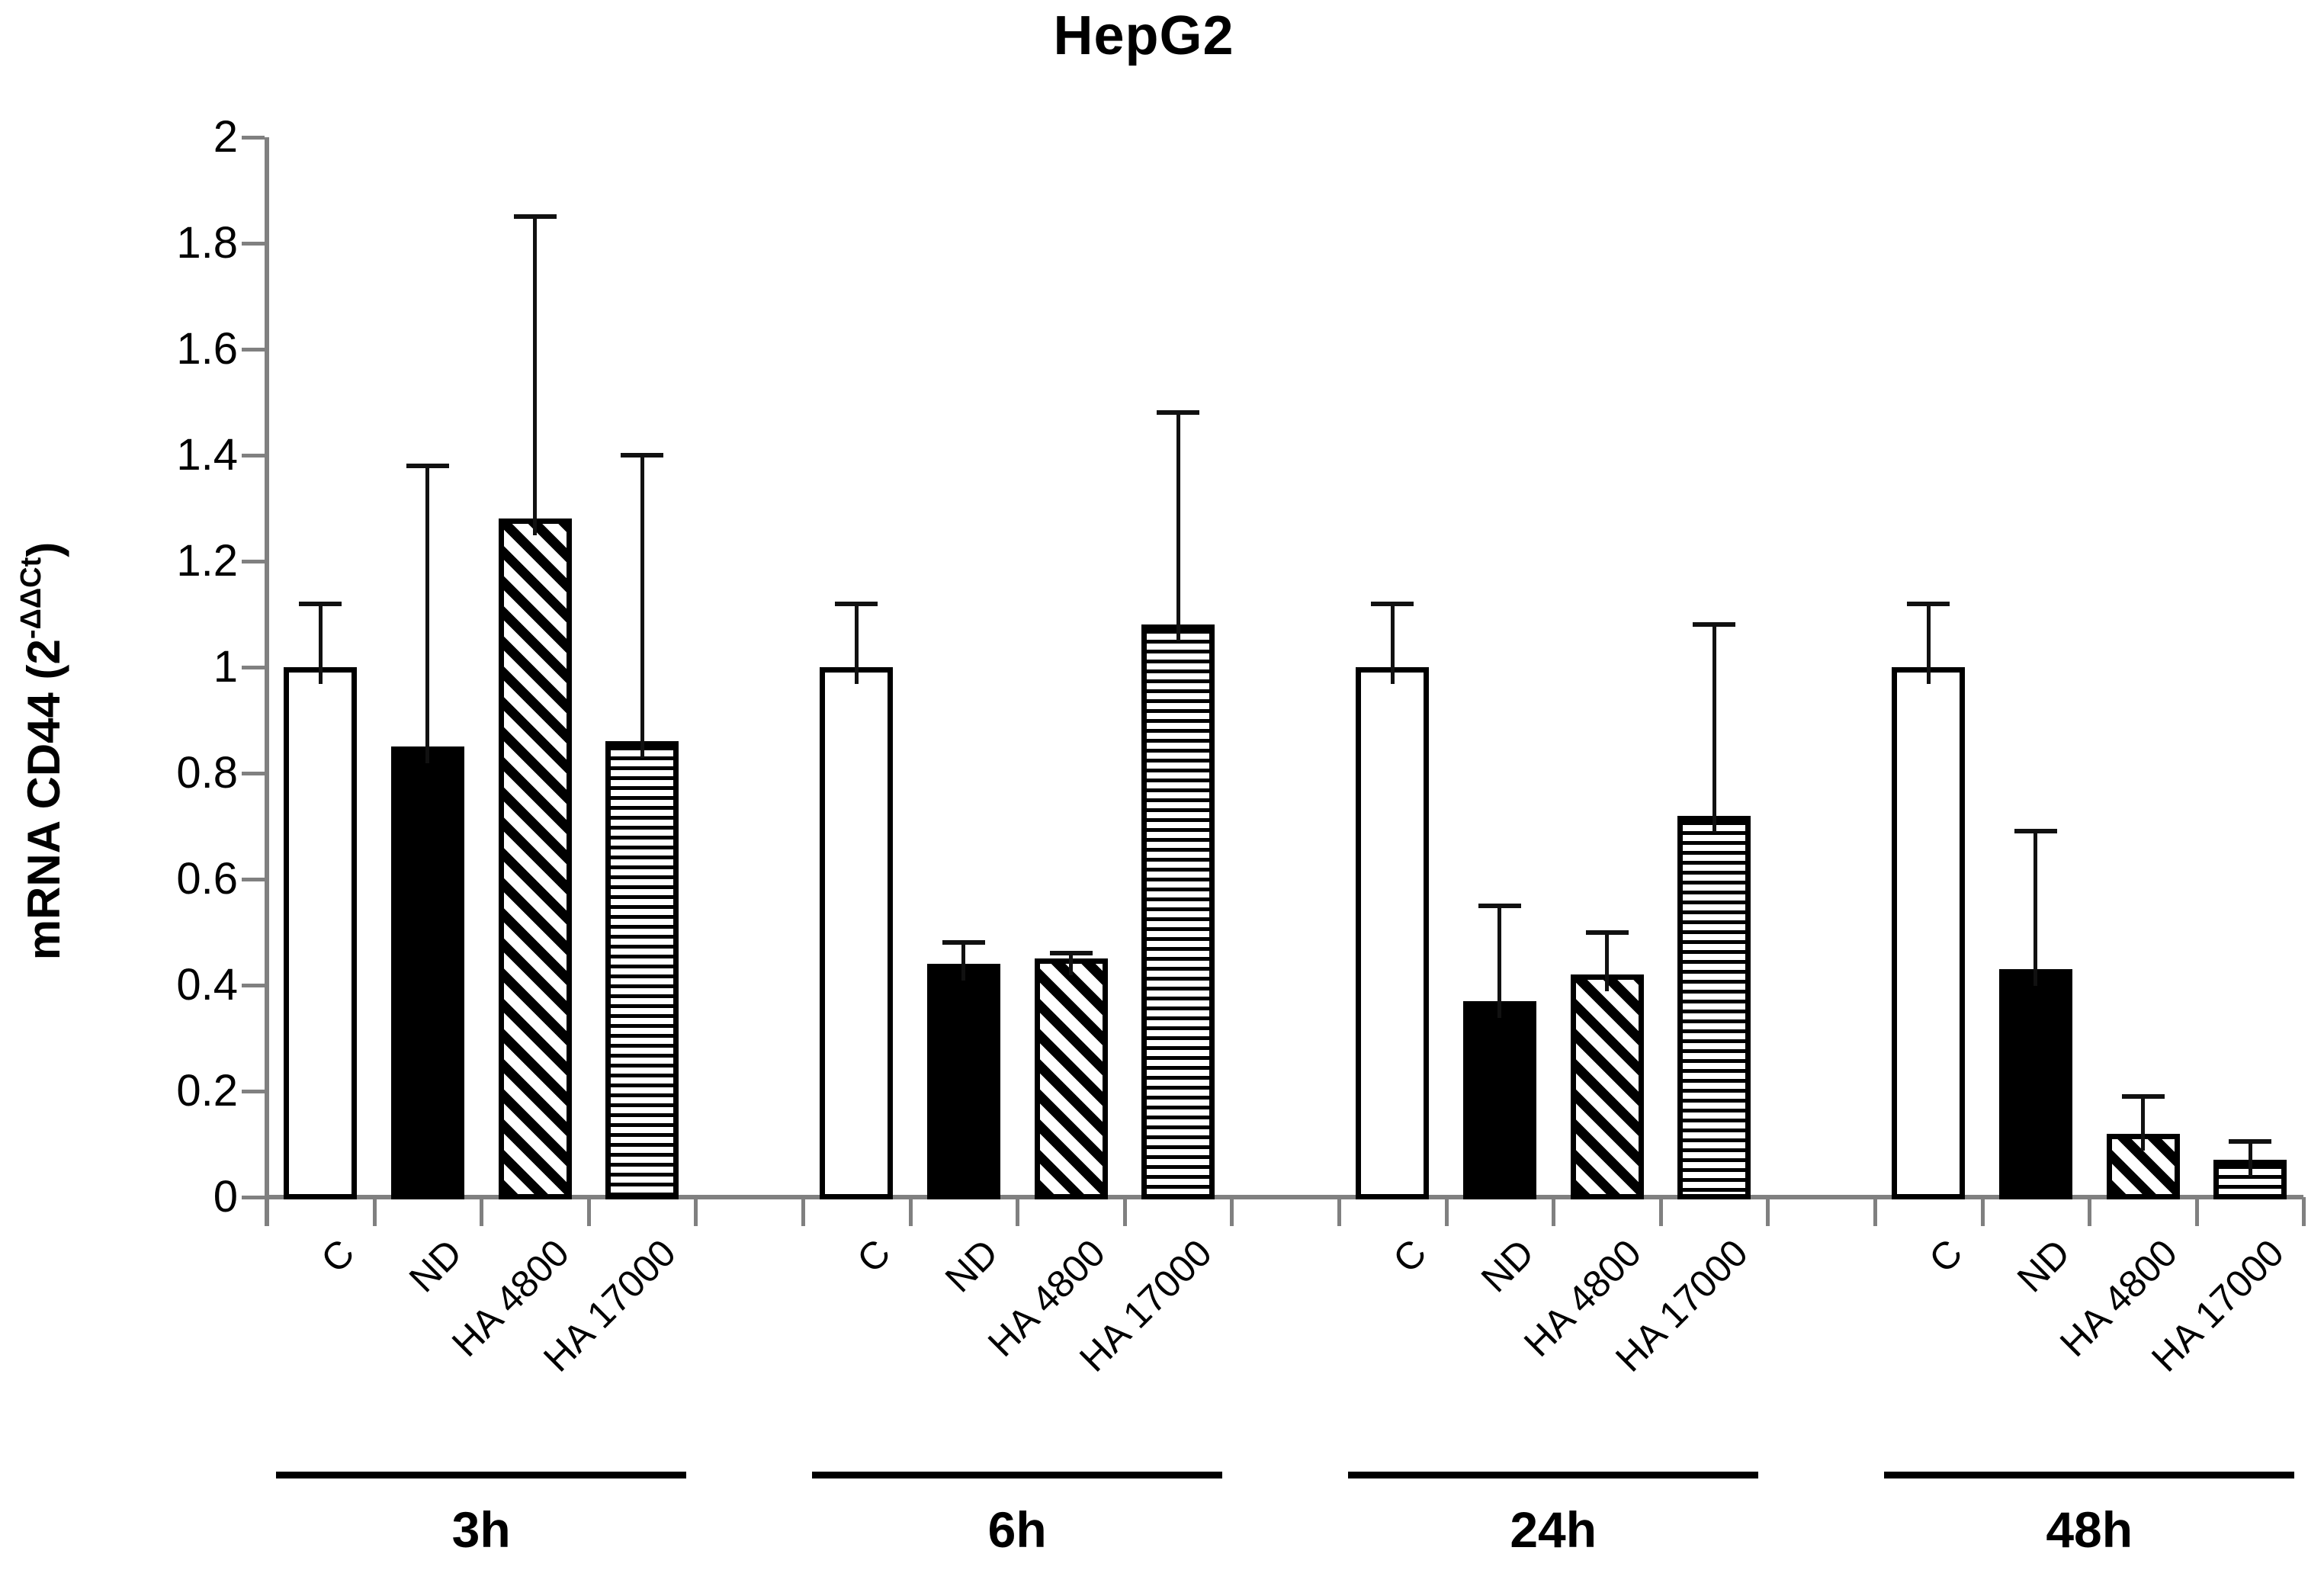 The height and width of the screenshot is (1586, 2324). Describe the element at coordinates (226, 1197) in the screenshot. I see `y-tick-label: 0` at that location.